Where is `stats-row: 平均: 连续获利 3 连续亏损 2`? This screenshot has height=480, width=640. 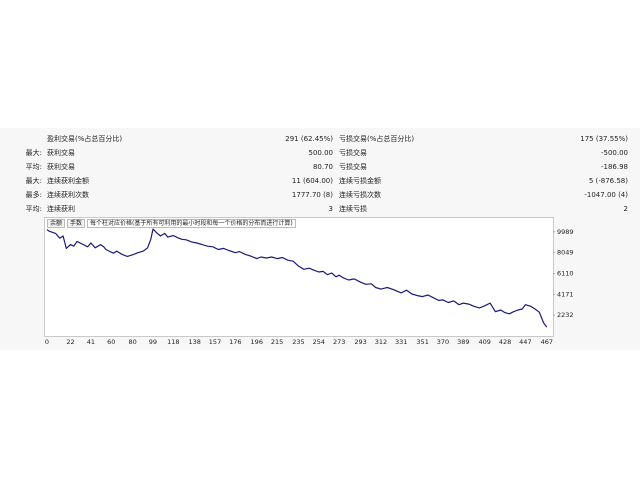 stats-row: 平均: 连续获利 3 连续亏损 2 is located at coordinates (320, 209).